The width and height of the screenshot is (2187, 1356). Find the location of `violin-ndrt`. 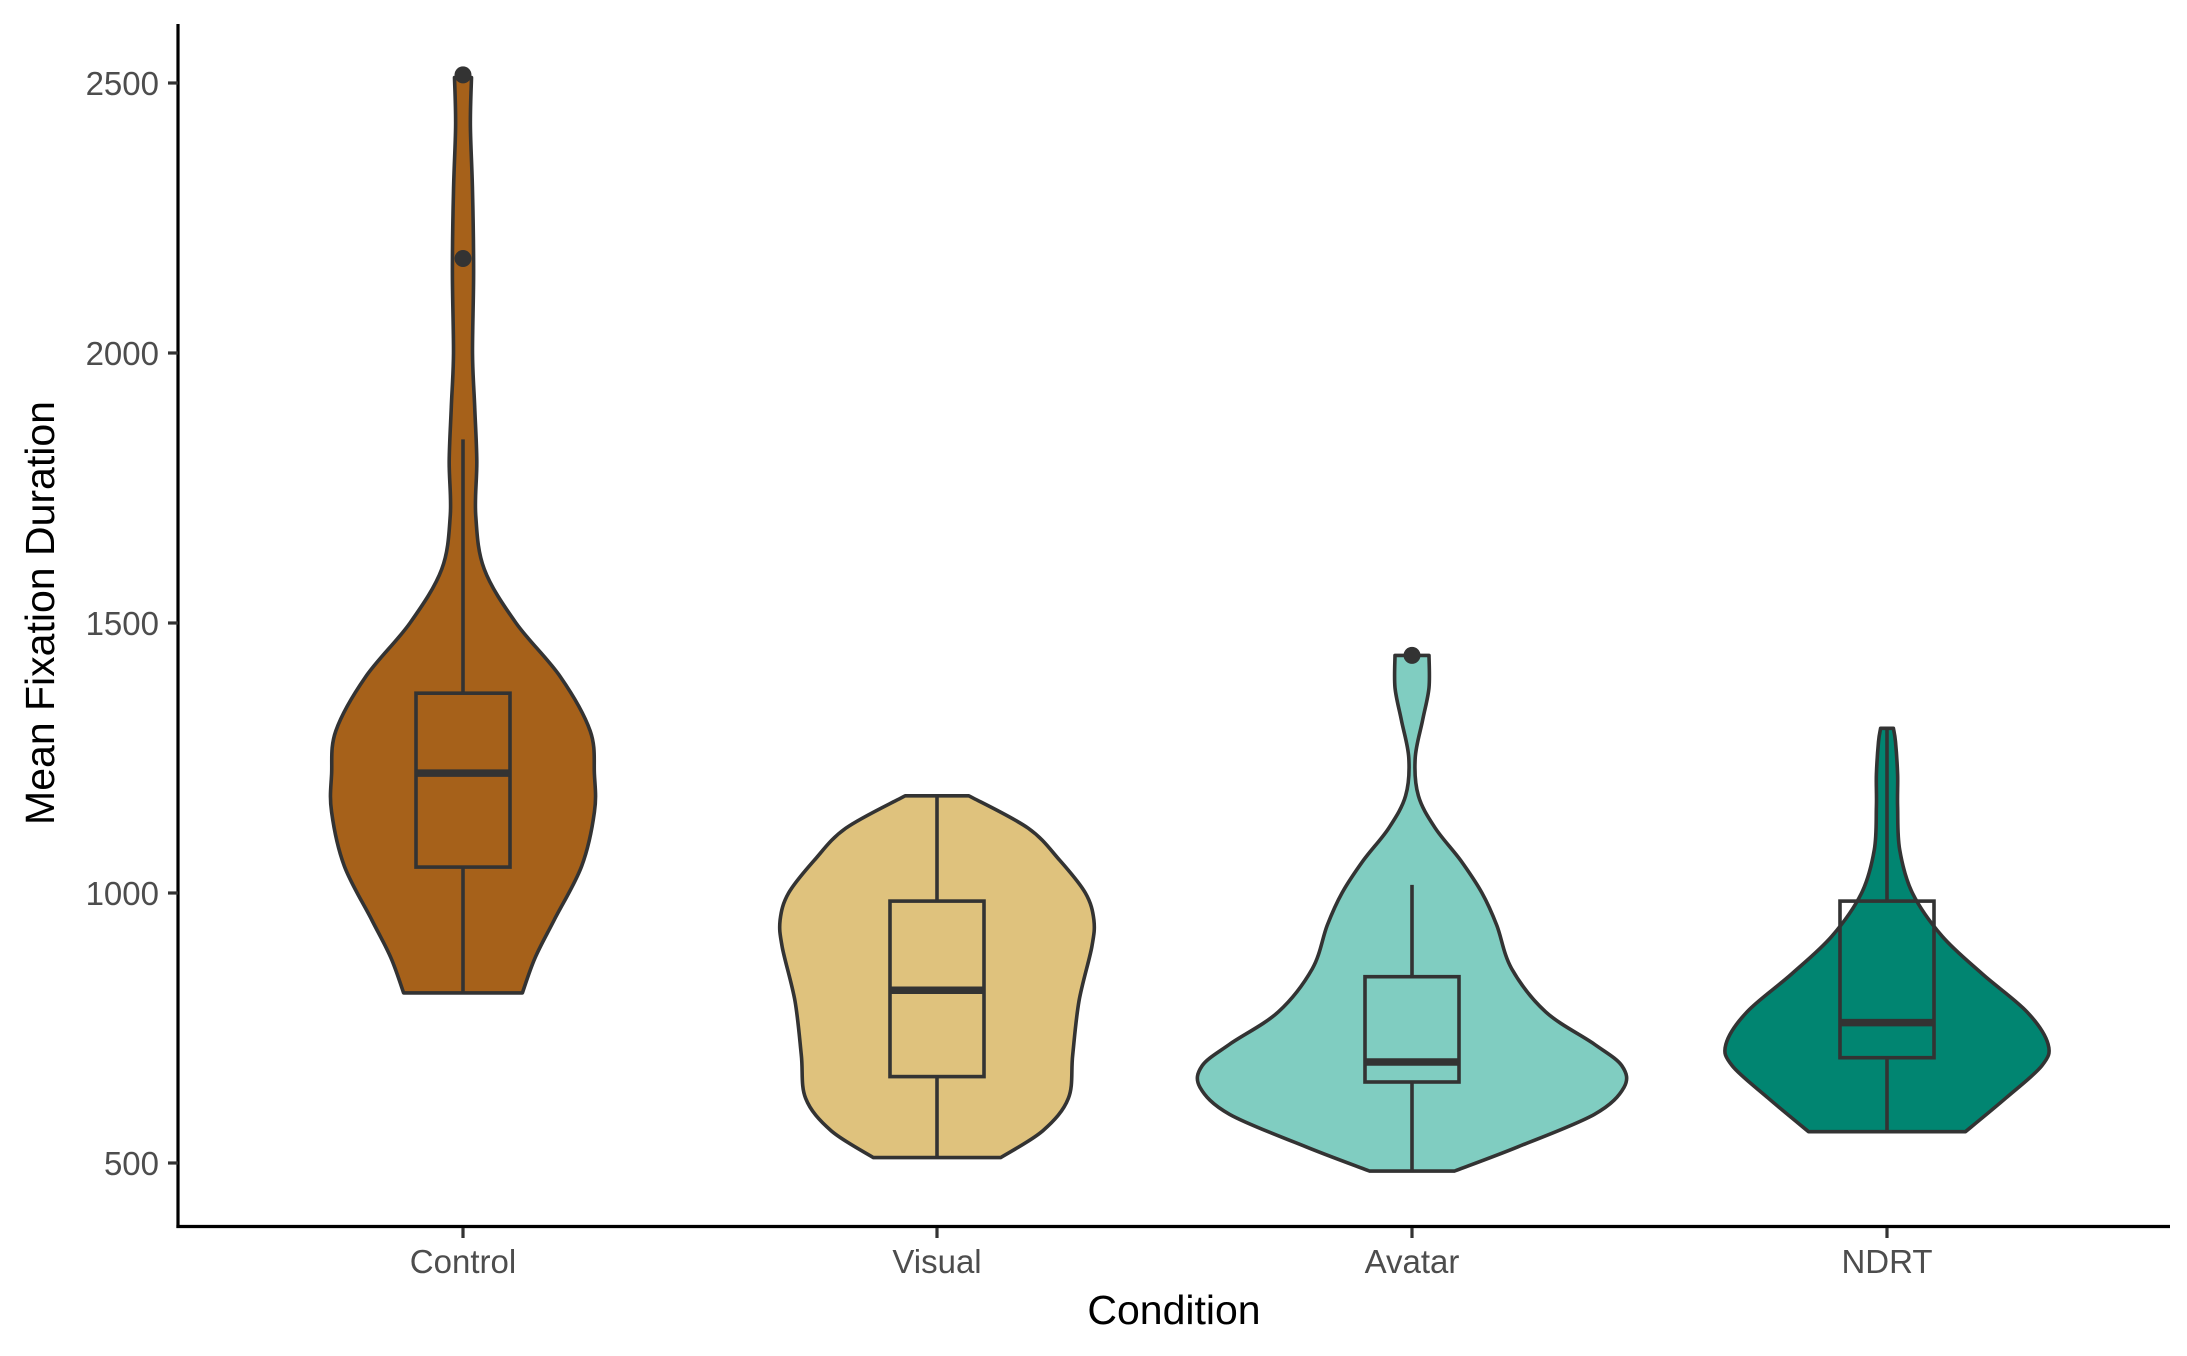

violin-ndrt is located at coordinates (1887, 930).